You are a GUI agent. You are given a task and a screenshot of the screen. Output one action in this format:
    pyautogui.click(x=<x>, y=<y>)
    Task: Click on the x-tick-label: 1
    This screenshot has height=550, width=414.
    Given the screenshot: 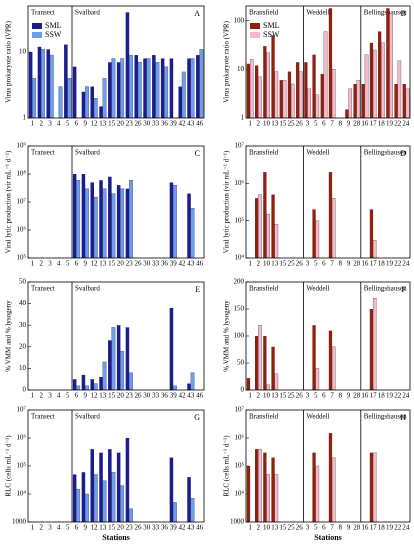 What is the action you would take?
    pyautogui.click(x=250, y=396)
    